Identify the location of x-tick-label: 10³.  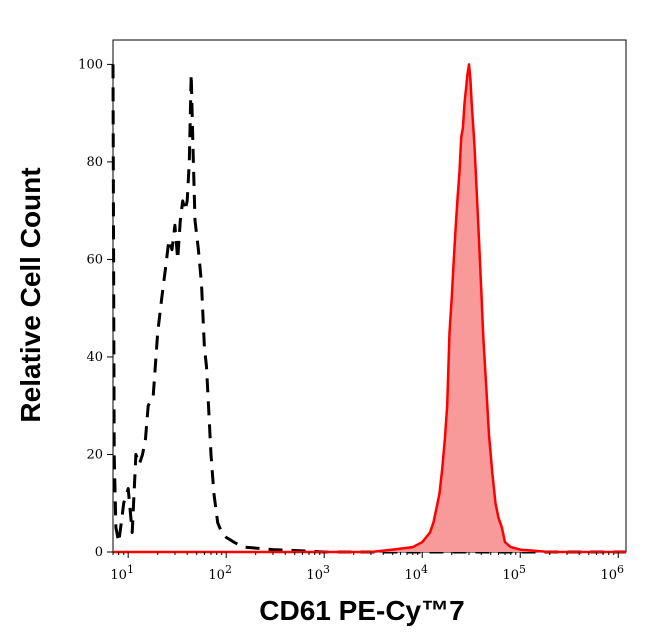
(318, 573).